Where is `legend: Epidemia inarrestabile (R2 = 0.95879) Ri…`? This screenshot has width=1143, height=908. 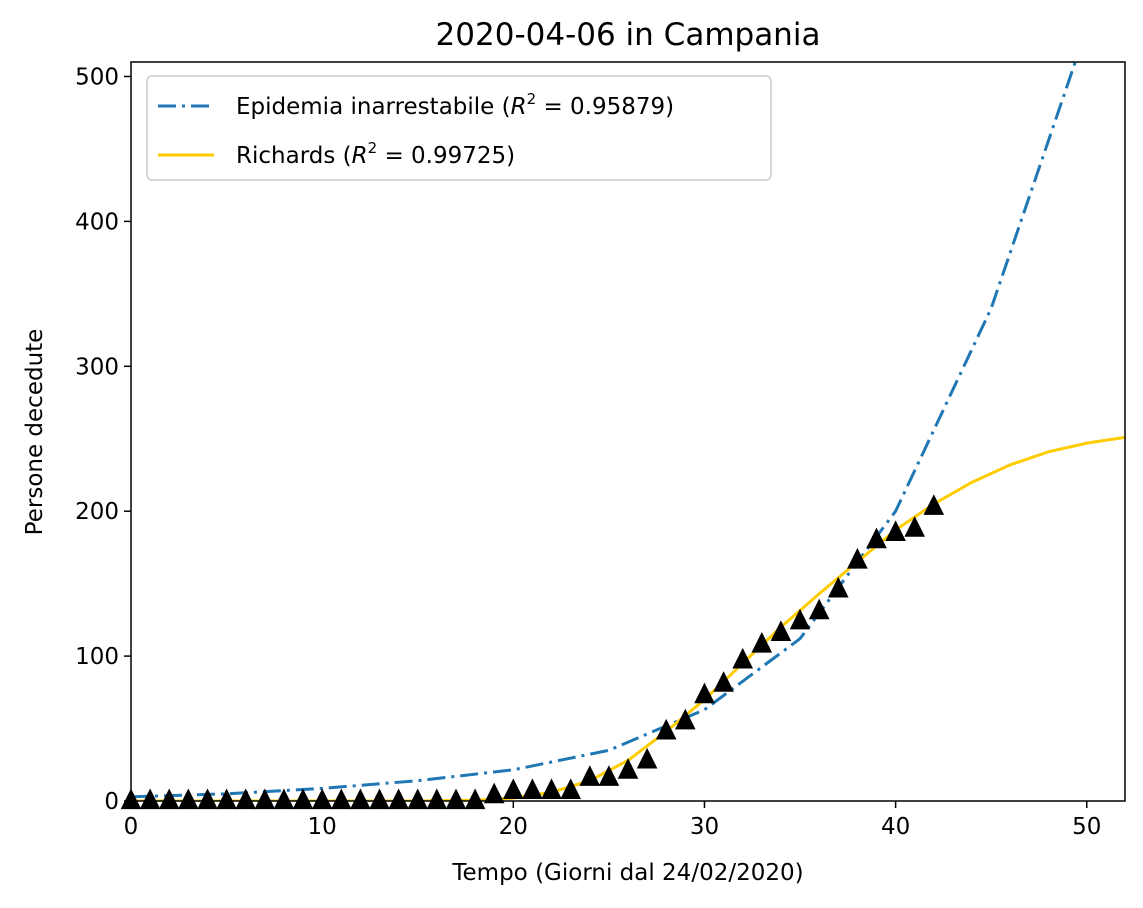
legend: Epidemia inarrestabile (R2 = 0.95879) Ri… is located at coordinates (459, 128).